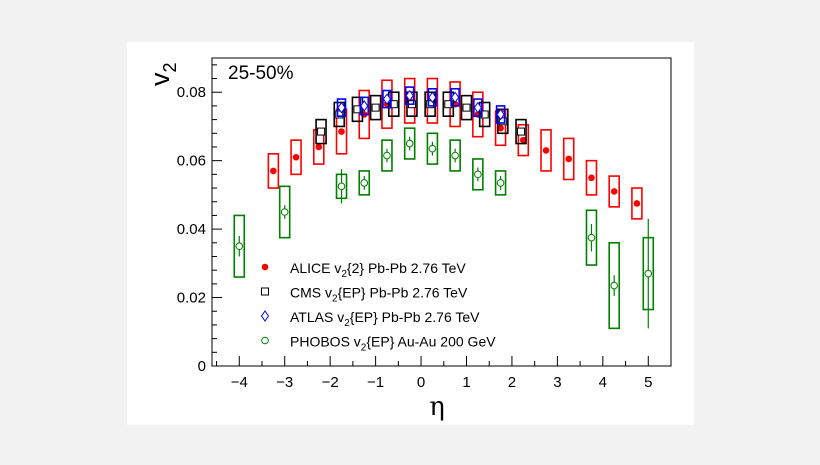  I want to click on centrality-annotation: 25-50%, so click(261, 73).